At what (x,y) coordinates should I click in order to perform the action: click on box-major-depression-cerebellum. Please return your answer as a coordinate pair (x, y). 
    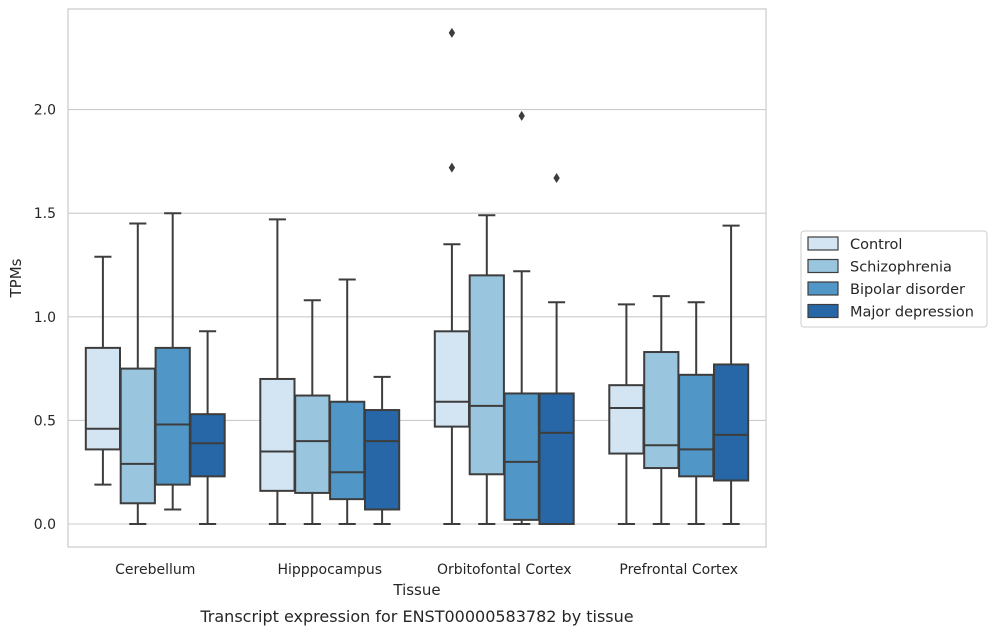
    Looking at the image, I should click on (207, 427).